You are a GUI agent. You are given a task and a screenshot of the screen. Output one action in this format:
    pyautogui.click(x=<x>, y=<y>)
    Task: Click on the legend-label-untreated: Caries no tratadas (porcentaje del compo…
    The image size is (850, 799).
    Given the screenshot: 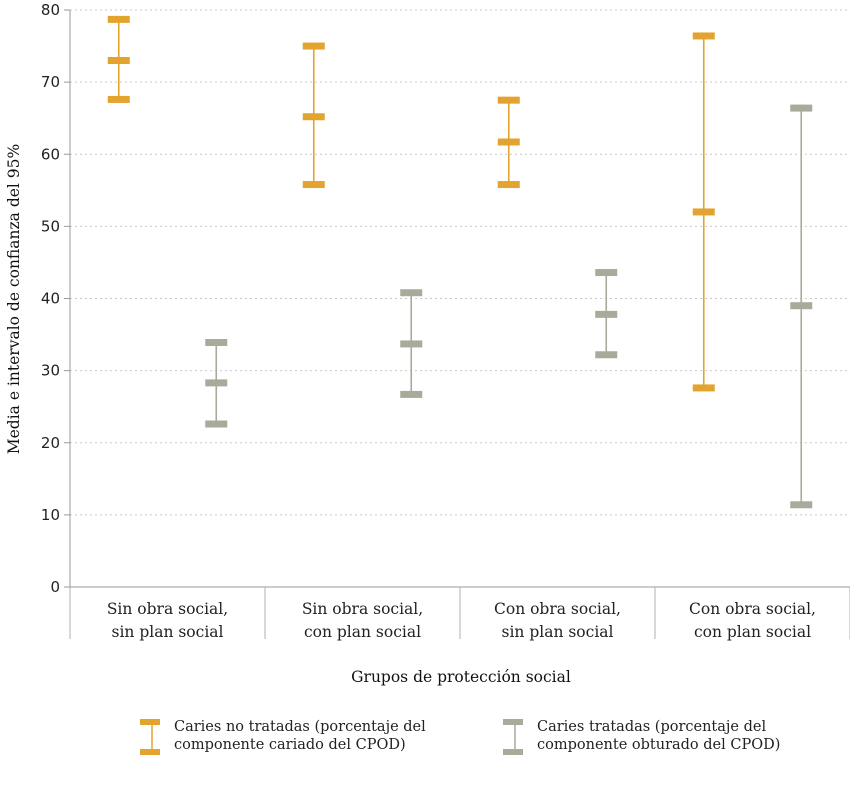 What is the action you would take?
    pyautogui.click(x=300, y=736)
    